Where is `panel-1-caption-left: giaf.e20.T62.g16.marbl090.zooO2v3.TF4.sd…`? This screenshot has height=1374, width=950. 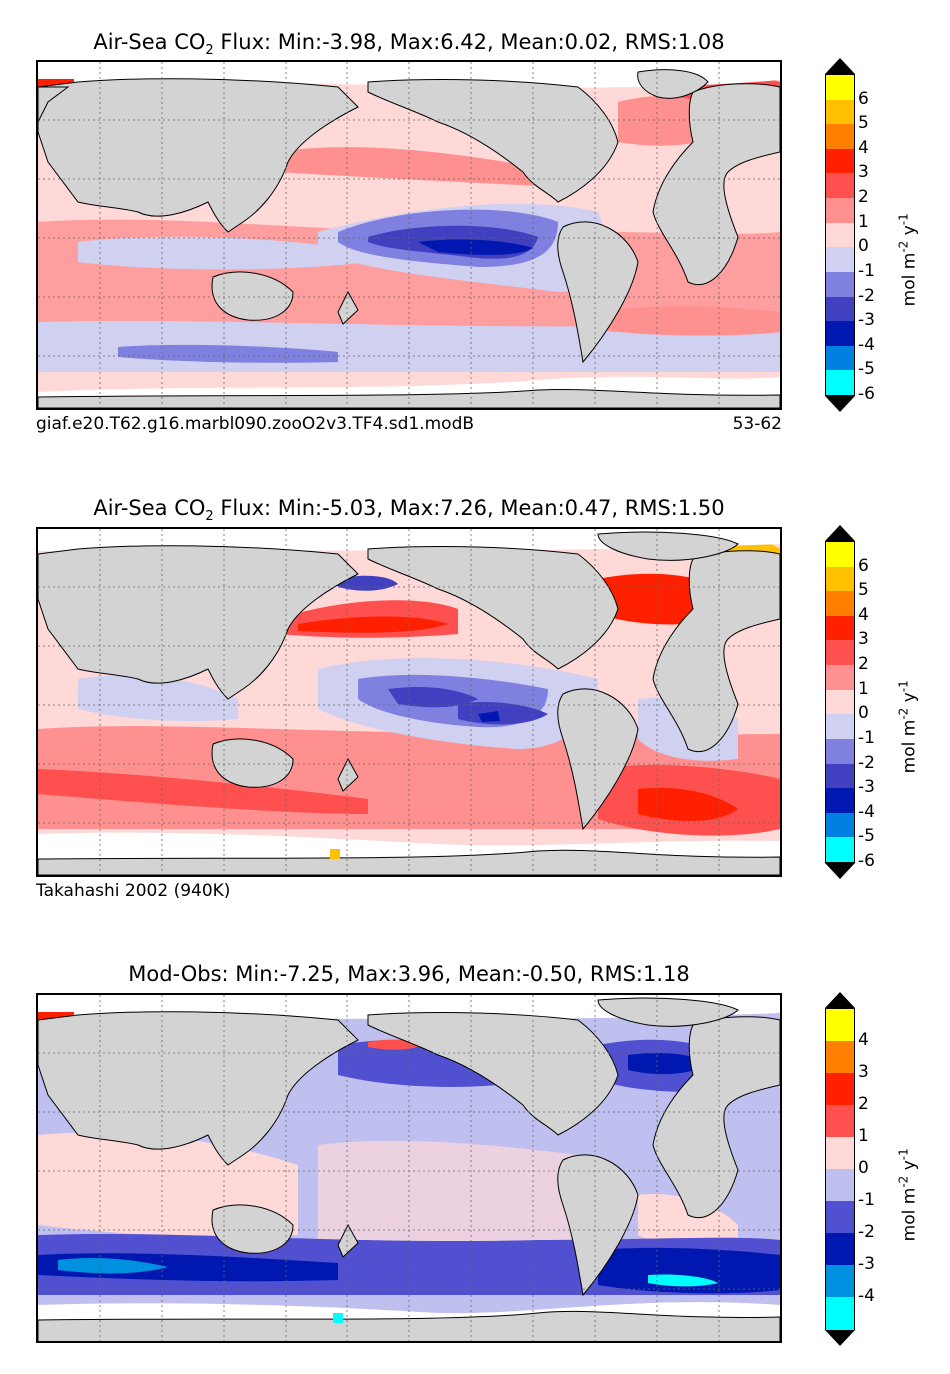
panel-1-caption-left: giaf.e20.T62.g16.marbl090.zooO2v3.TF4.sd… is located at coordinates (255, 424).